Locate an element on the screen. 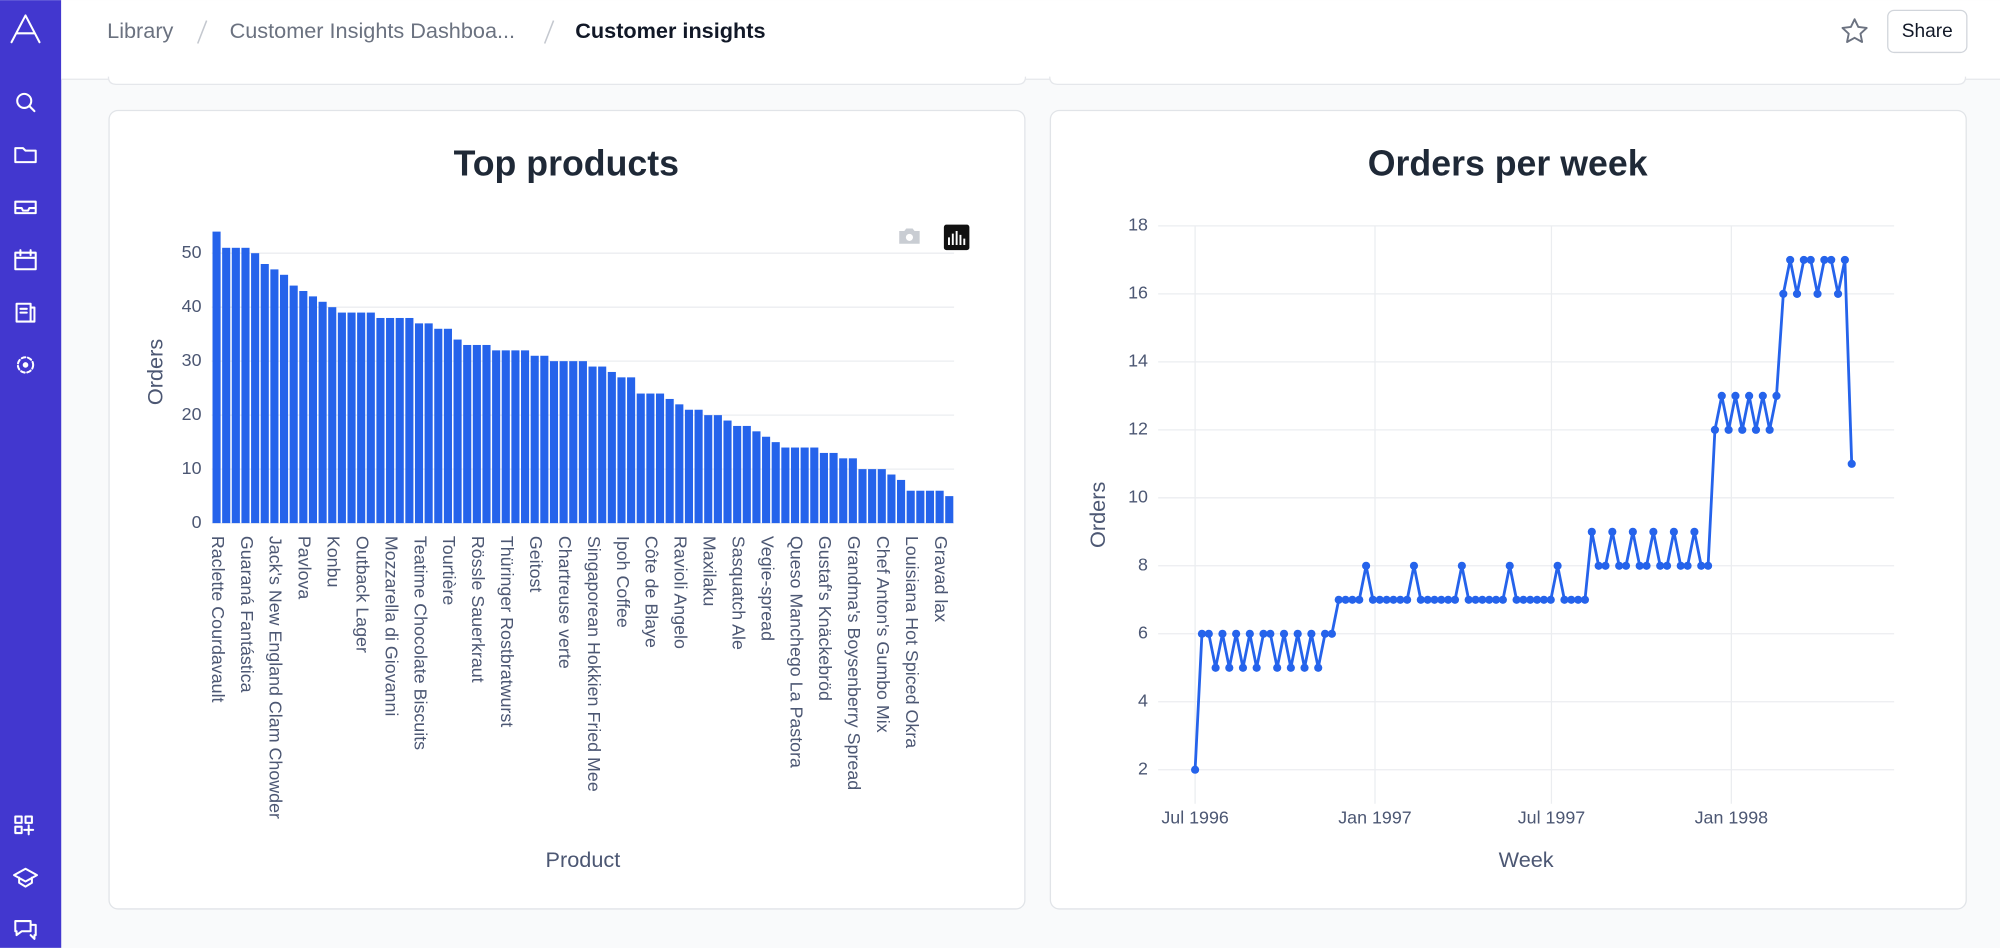 Image resolution: width=2000 pixels, height=948 pixels. learn-icon is located at coordinates (26, 877).